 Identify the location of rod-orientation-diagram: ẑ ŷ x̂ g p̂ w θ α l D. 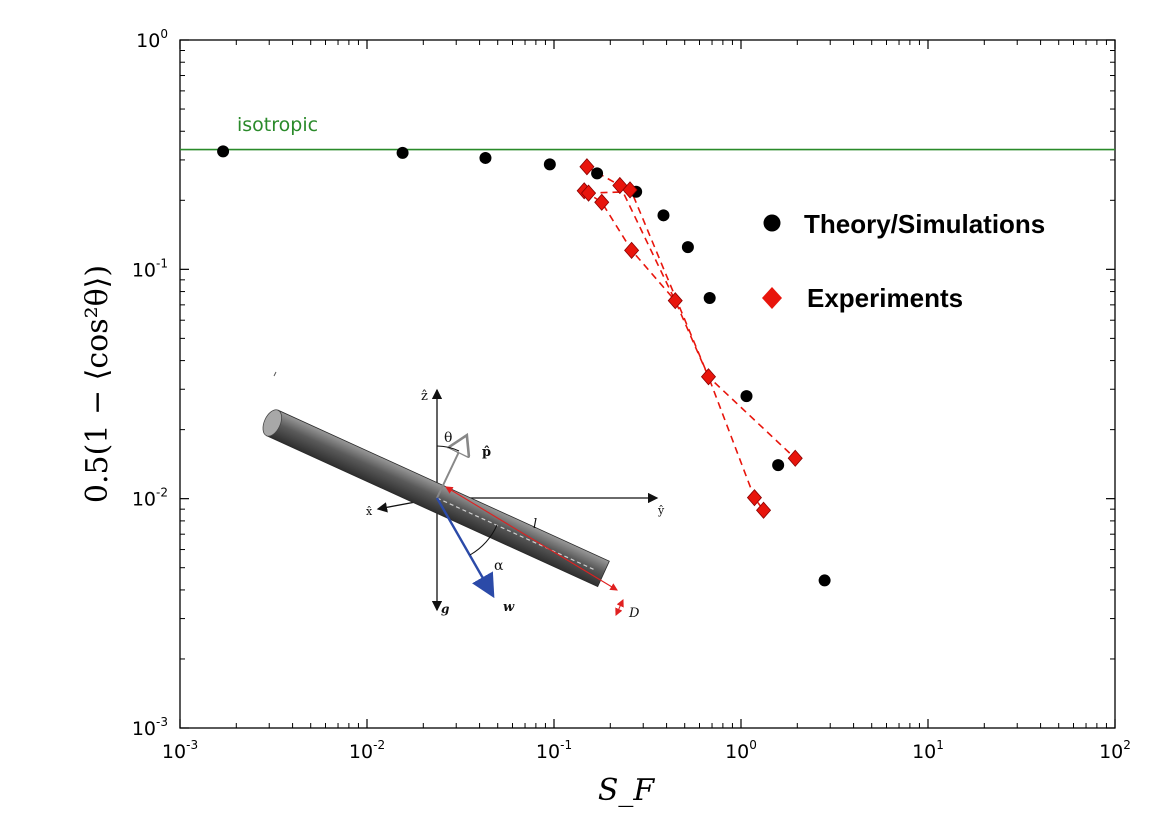
(463, 496).